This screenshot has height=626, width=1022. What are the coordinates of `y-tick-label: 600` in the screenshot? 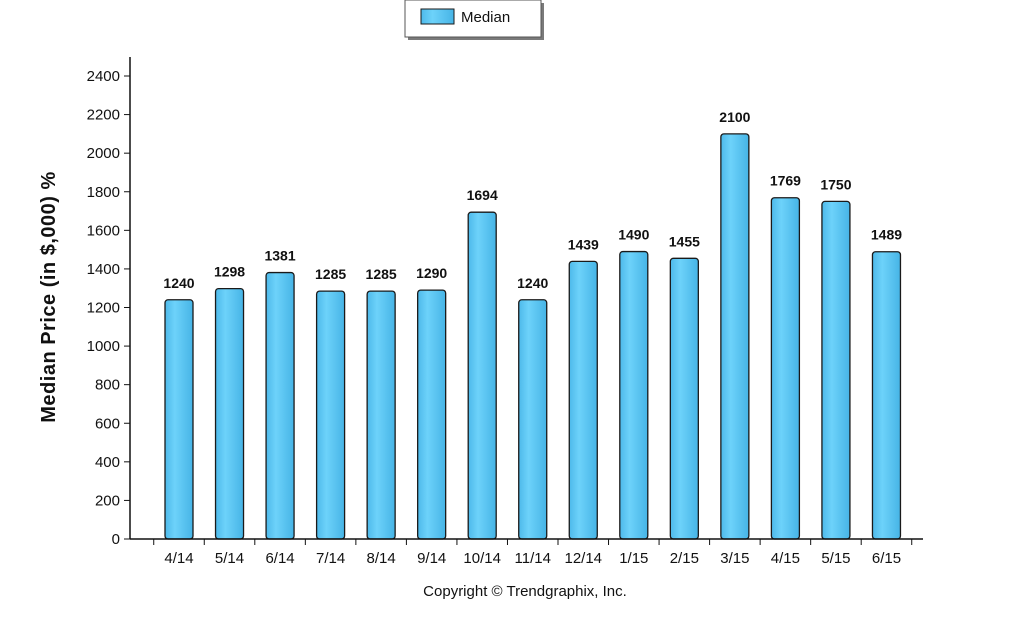 It's located at (107, 423).